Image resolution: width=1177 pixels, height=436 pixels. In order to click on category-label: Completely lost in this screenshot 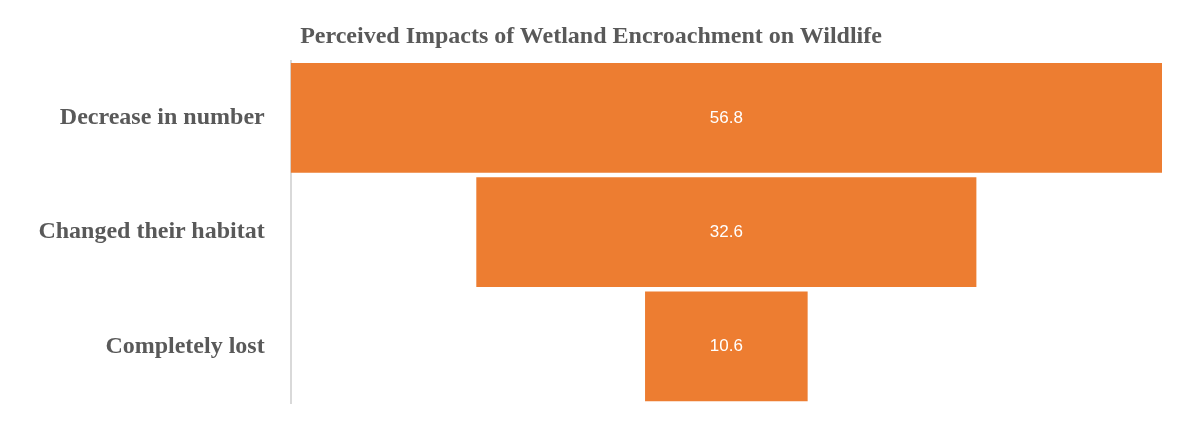, I will do `click(185, 344)`.